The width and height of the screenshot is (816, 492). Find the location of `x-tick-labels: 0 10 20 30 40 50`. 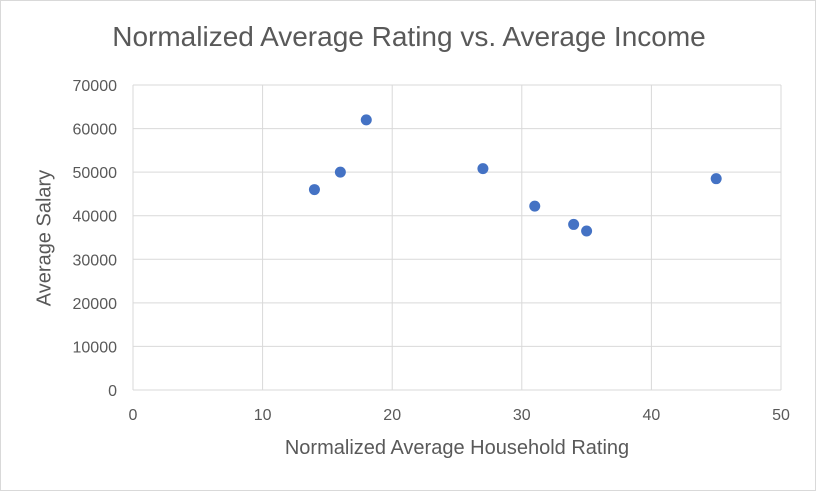

x-tick-labels: 0 10 20 30 40 50 is located at coordinates (459, 415).